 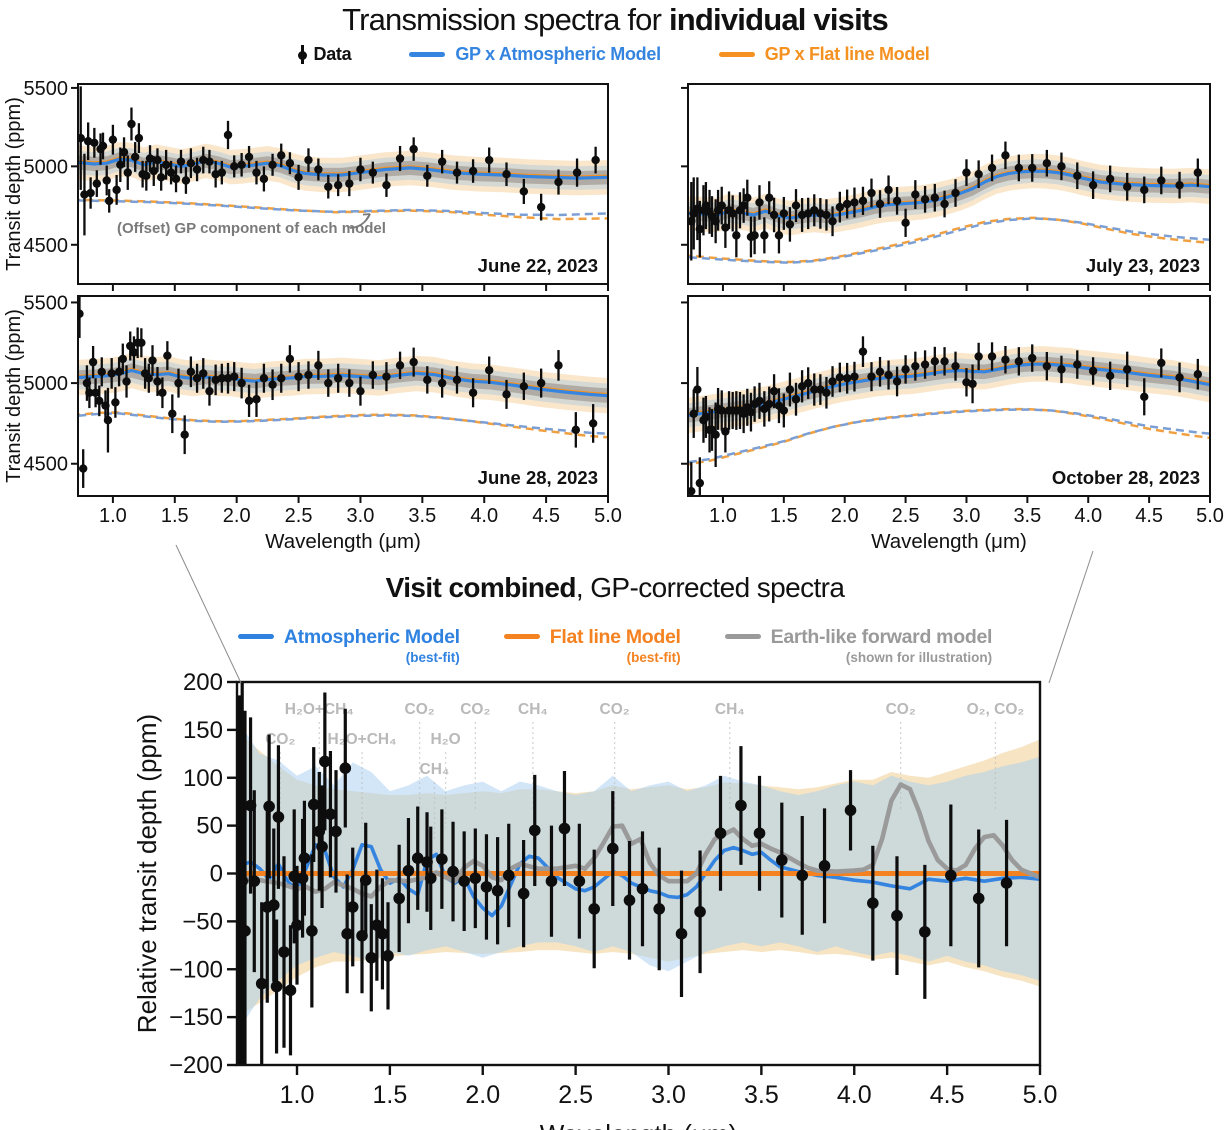 I want to click on data-errorbar-icon, so click(x=302, y=54).